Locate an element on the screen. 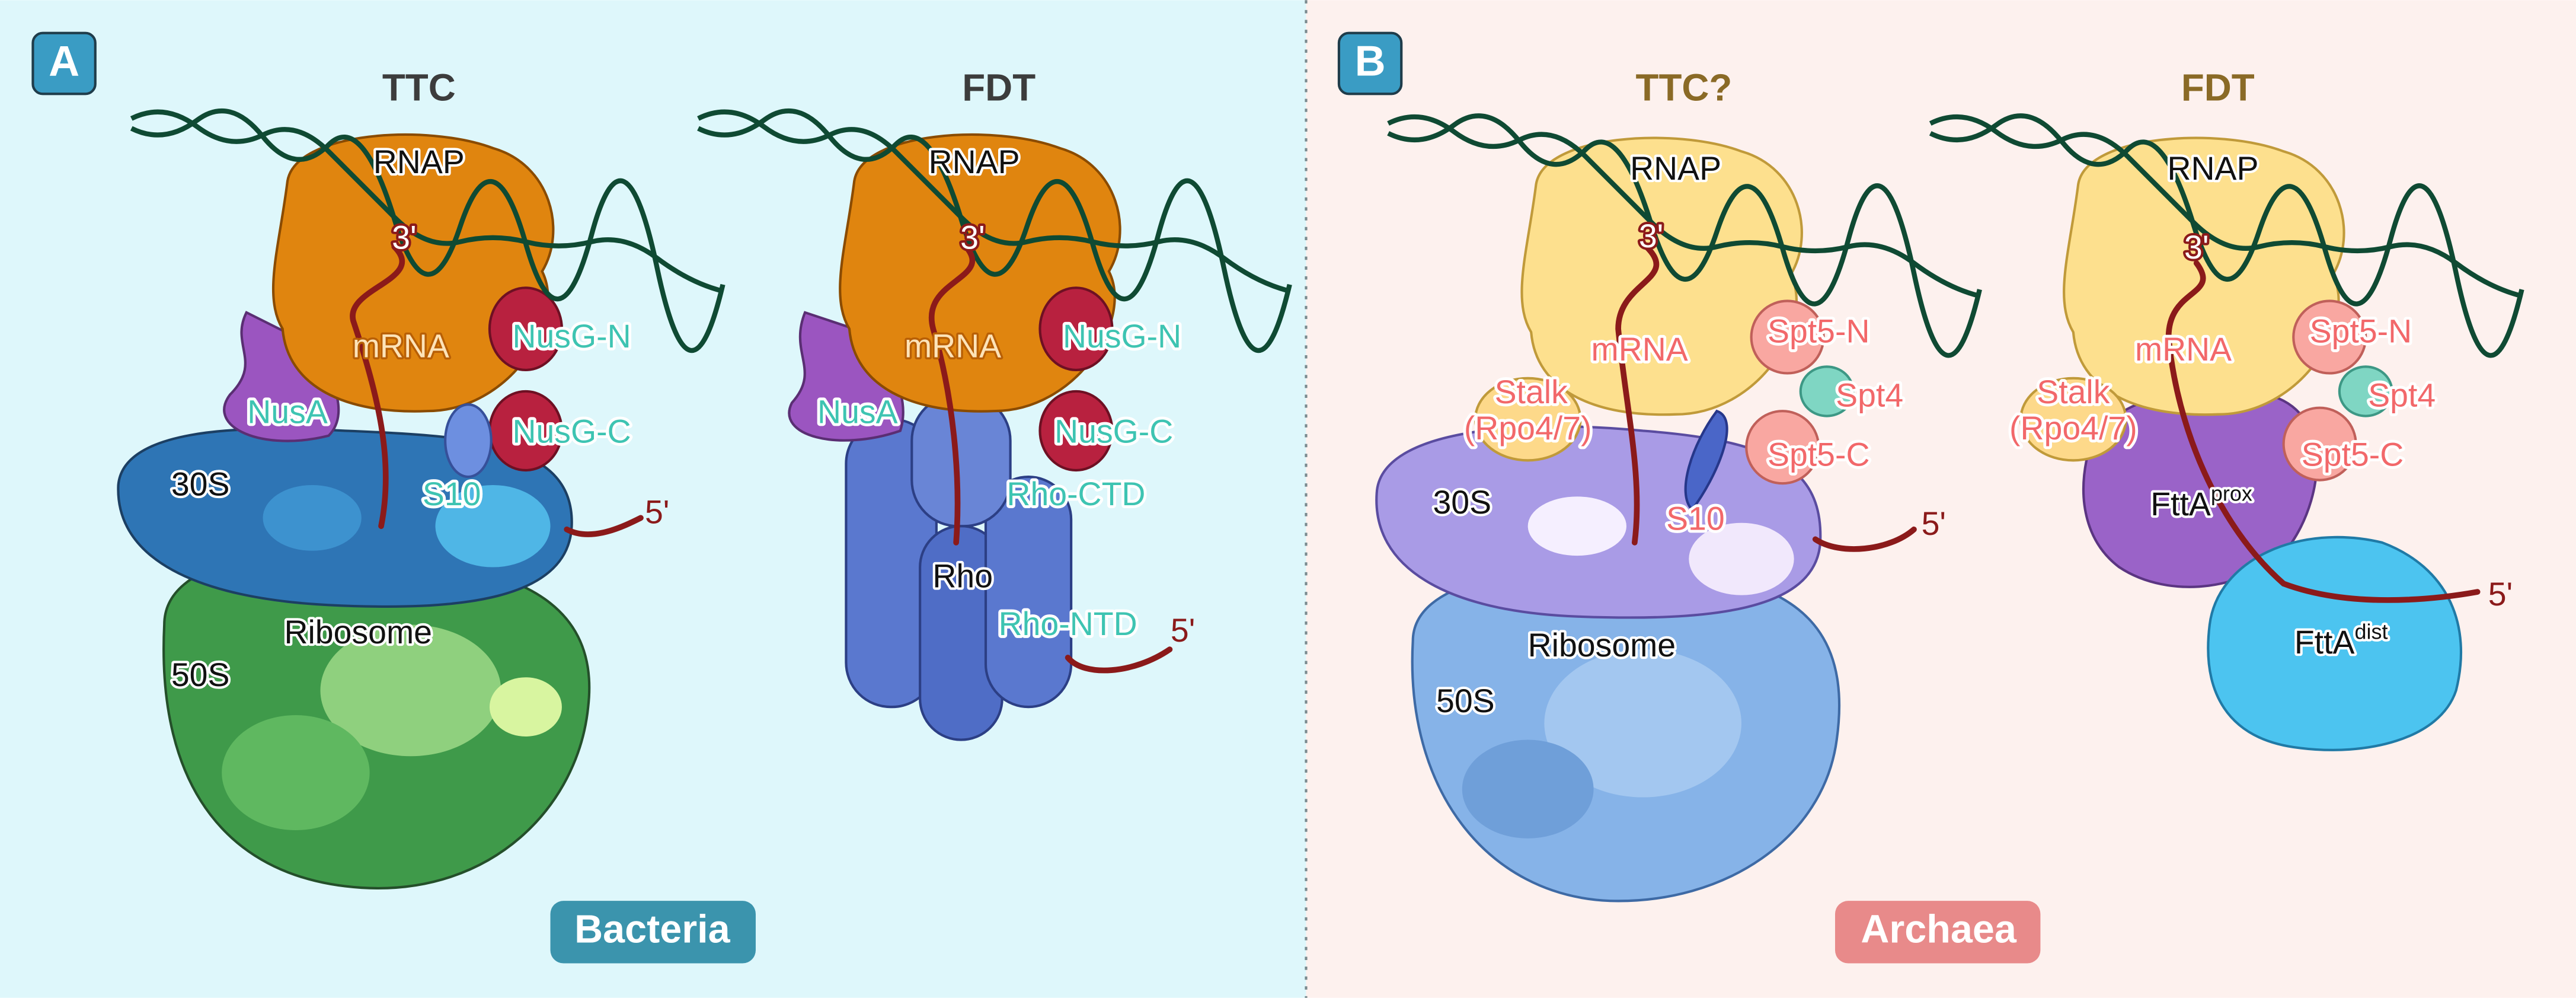 This screenshot has width=2576, height=998. label-superscript: prox is located at coordinates (2231, 493).